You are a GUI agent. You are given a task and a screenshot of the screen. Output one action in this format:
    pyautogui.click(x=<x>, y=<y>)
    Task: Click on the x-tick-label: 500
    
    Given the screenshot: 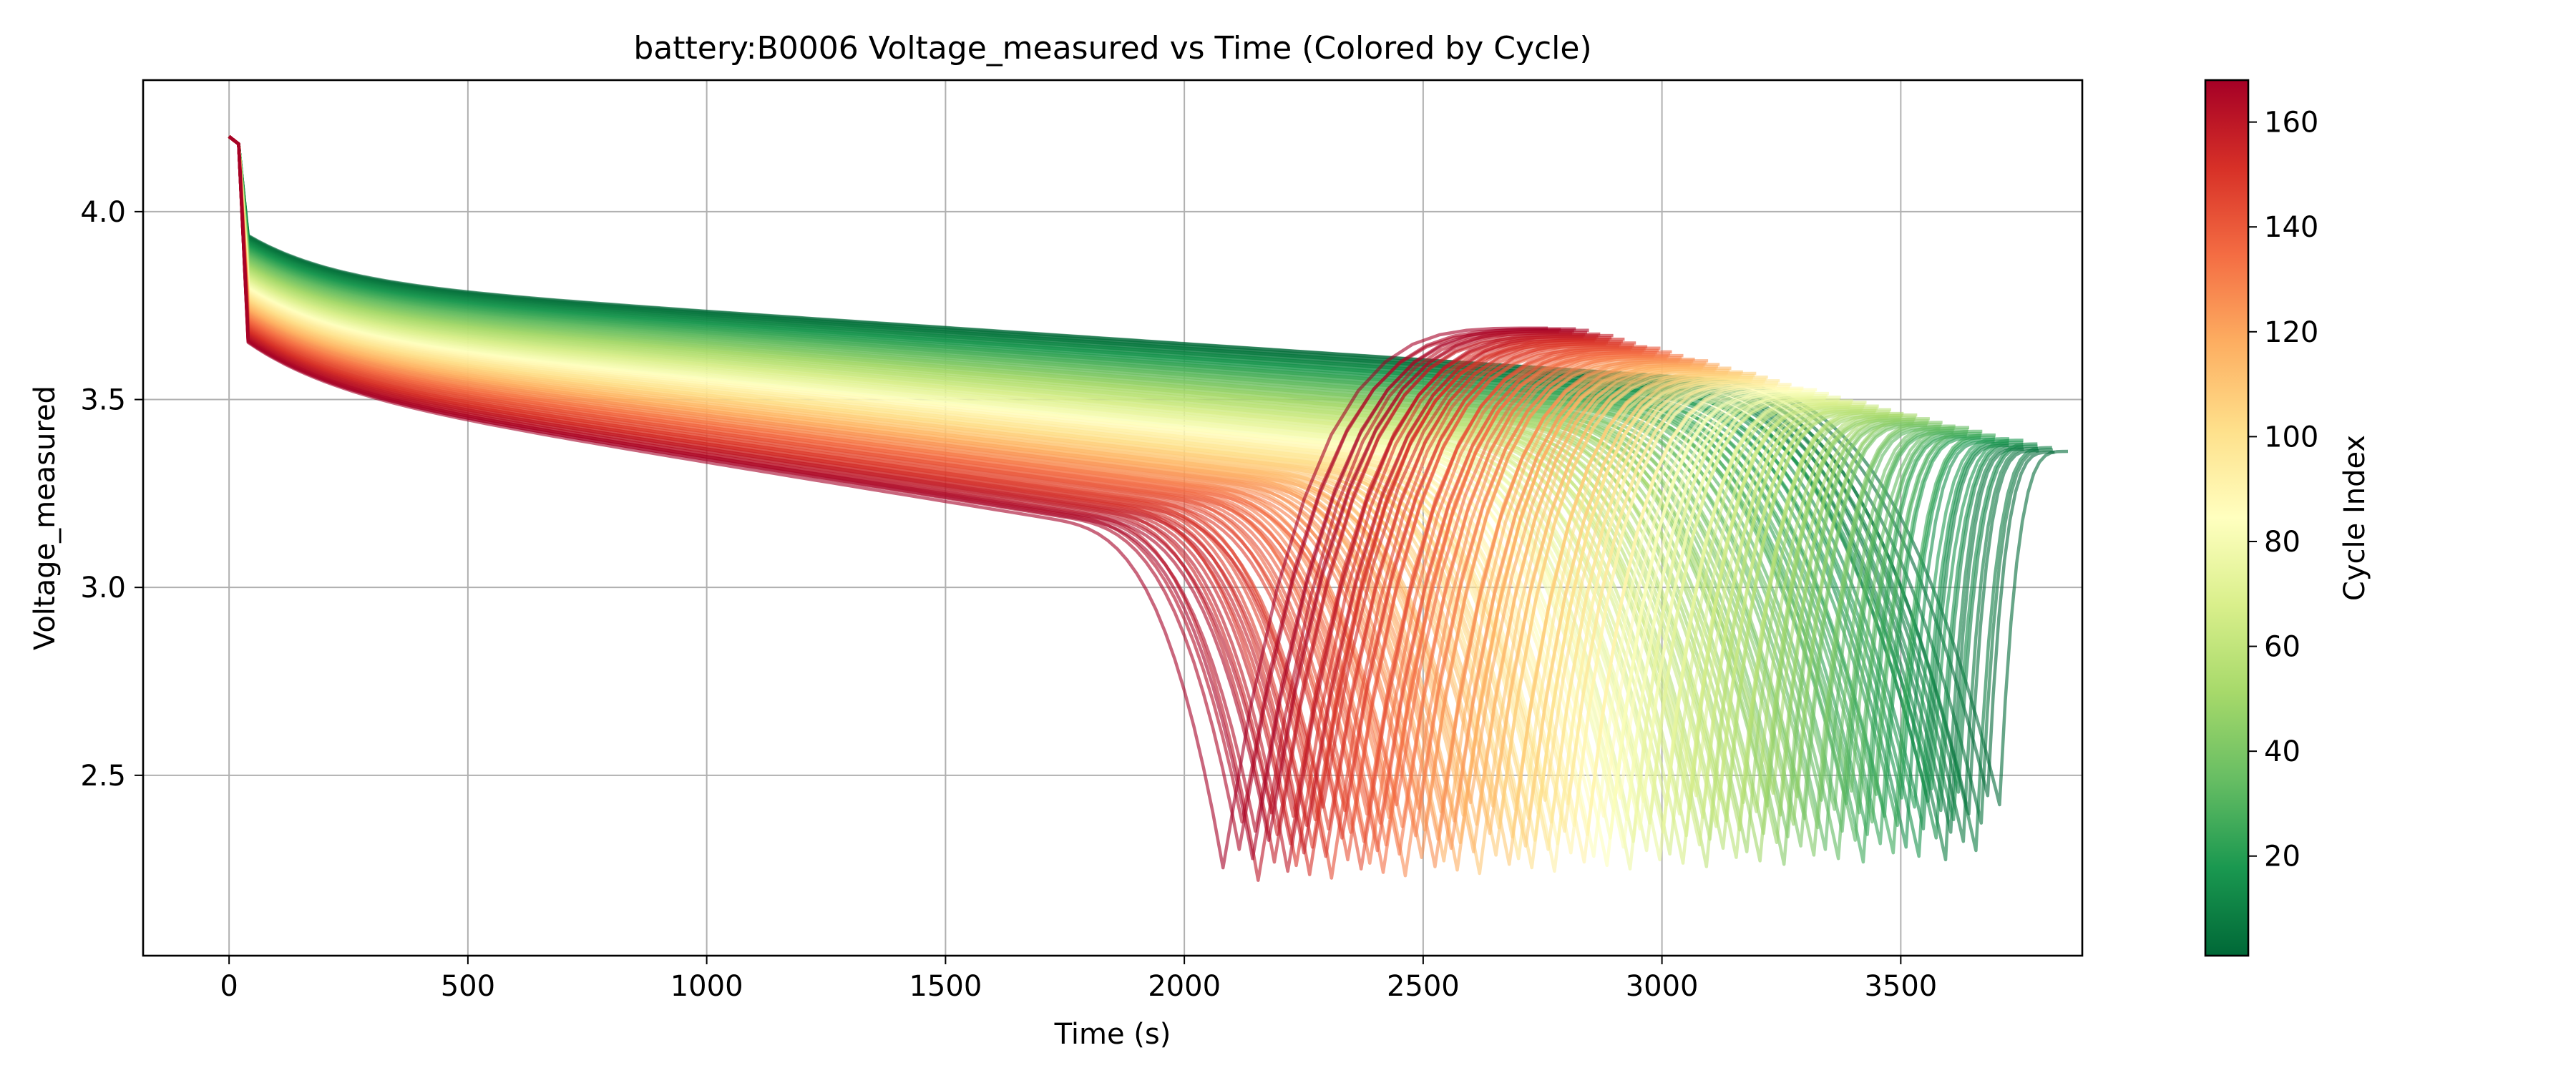 What is the action you would take?
    pyautogui.click(x=468, y=986)
    